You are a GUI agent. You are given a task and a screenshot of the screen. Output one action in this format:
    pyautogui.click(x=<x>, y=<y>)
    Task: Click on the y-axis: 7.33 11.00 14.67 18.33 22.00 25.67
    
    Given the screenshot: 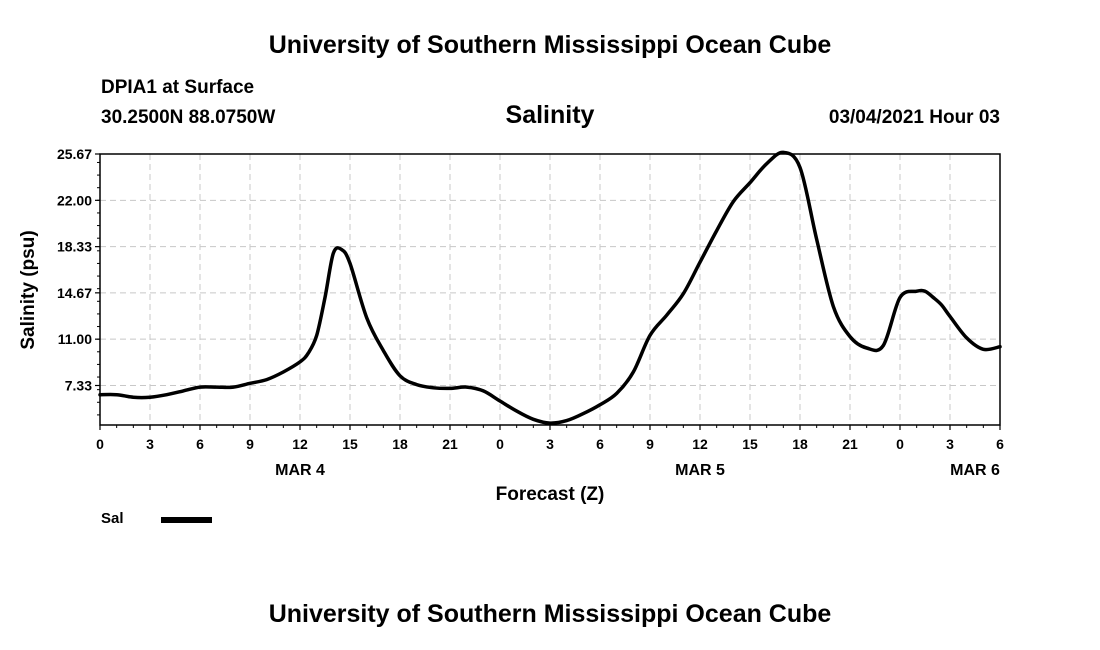 What is the action you would take?
    pyautogui.click(x=78, y=281)
    